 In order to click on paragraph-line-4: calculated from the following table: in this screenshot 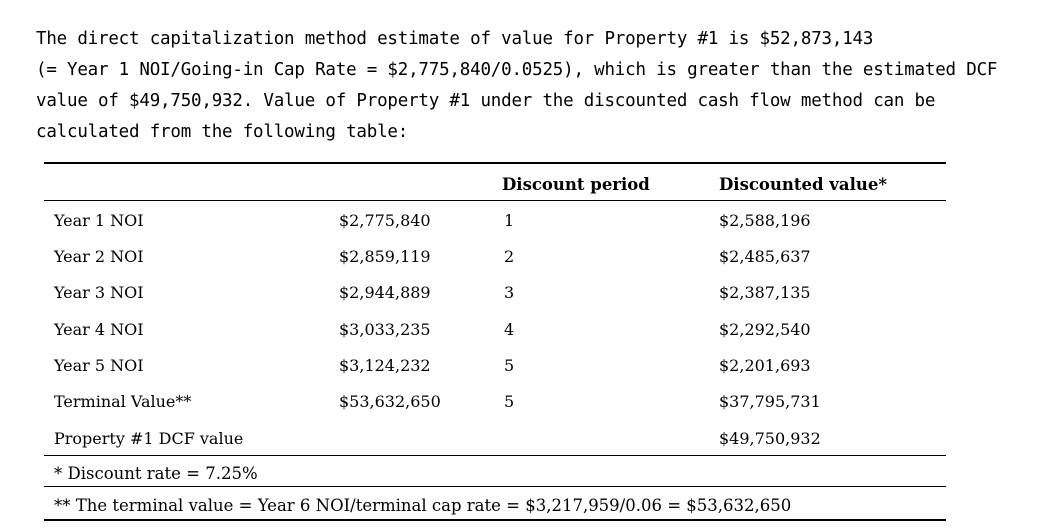, I will do `click(222, 132)`.